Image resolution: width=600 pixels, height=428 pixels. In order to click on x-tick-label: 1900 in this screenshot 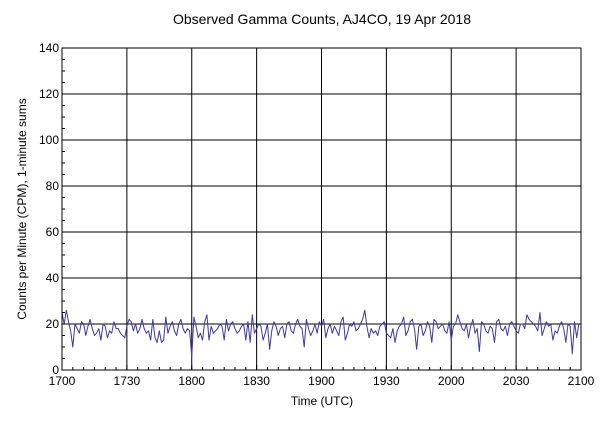, I will do `click(321, 381)`.